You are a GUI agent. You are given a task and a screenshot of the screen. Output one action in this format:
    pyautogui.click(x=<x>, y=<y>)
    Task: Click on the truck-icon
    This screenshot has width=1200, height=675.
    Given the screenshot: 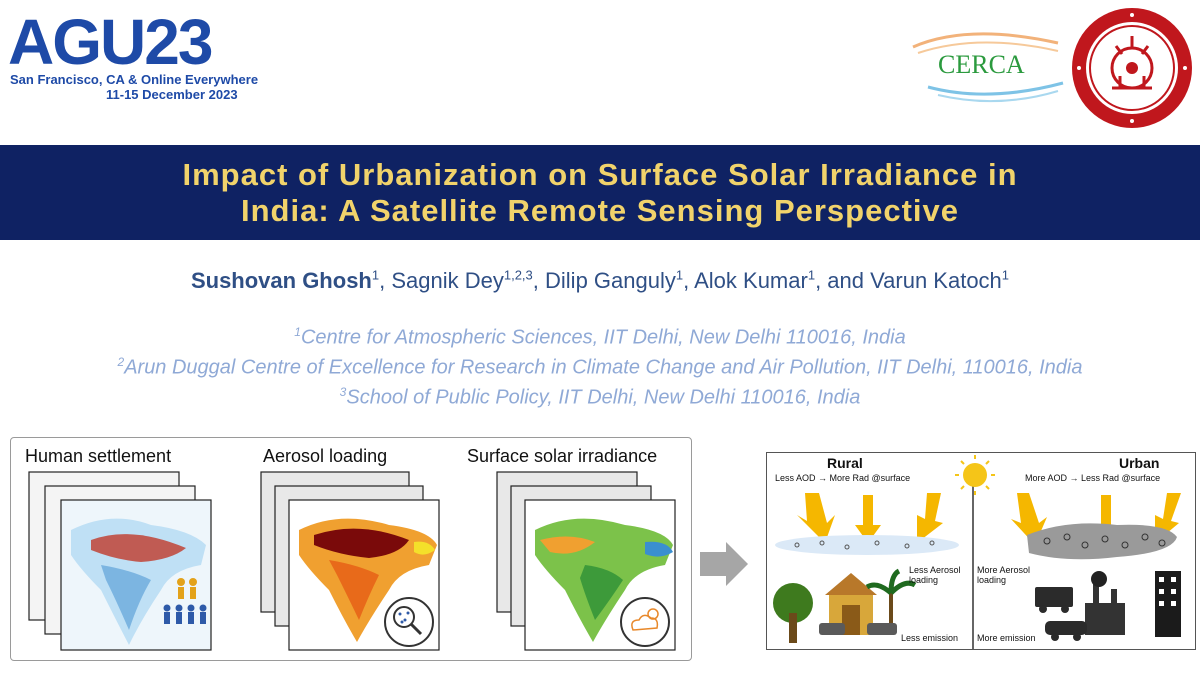 What is the action you would take?
    pyautogui.click(x=1054, y=600)
    